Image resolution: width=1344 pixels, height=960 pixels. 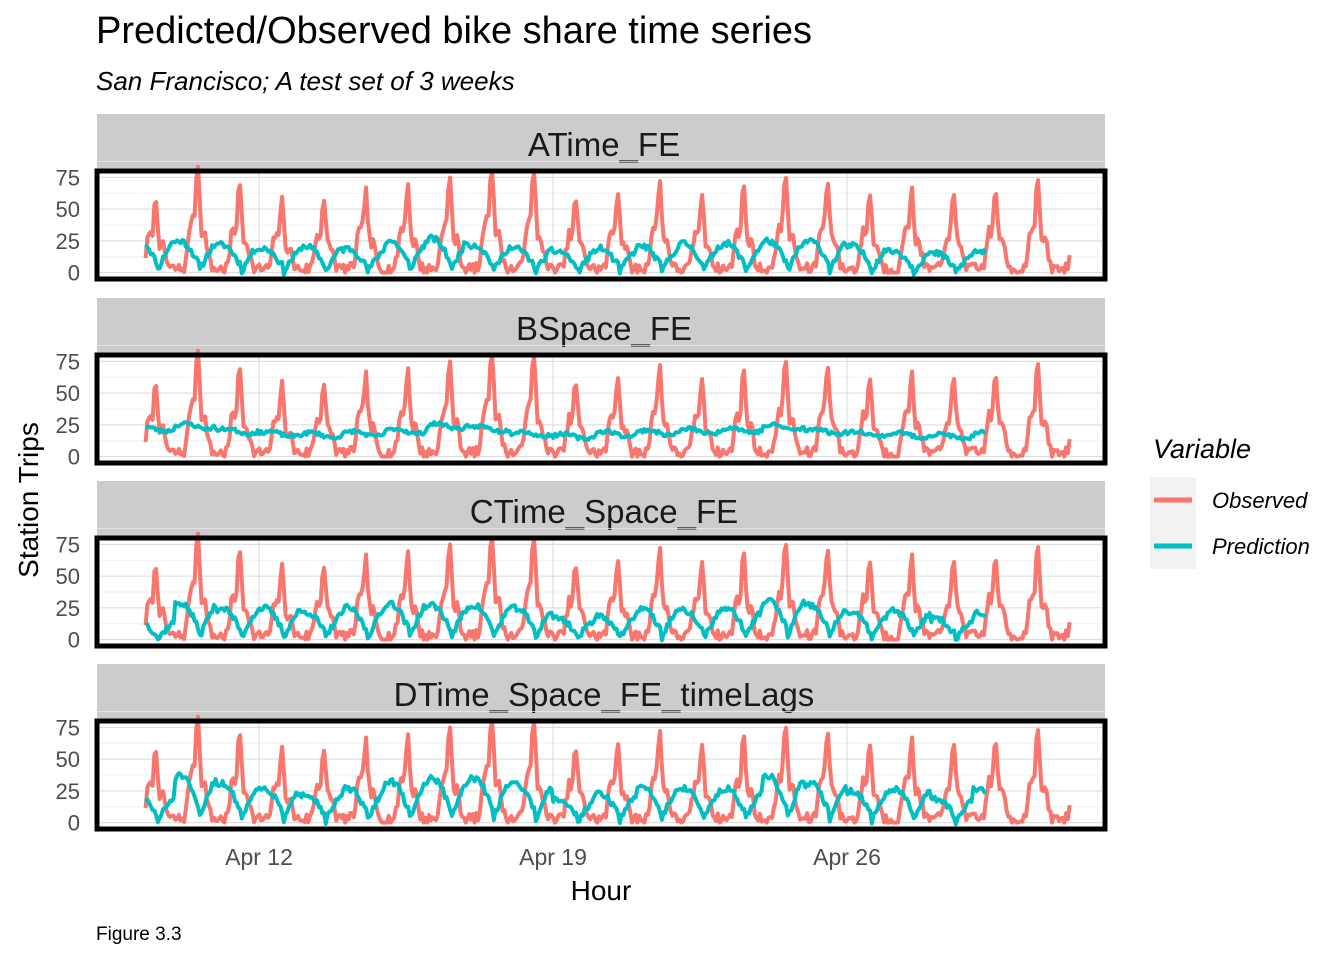 I want to click on chart-subtitle: San Francisco; A test set of 3 weeks, so click(x=305, y=81).